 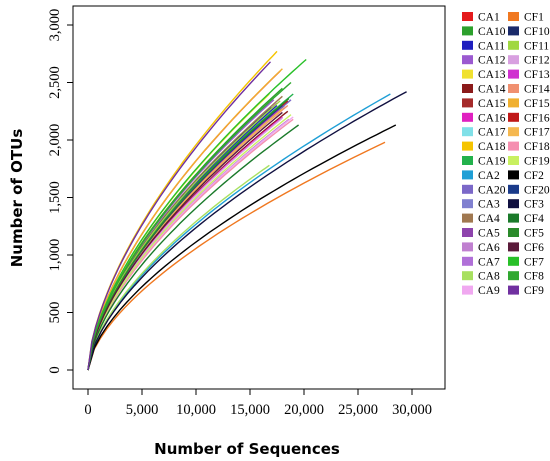 I want to click on legend-label: CA6, so click(x=489, y=248).